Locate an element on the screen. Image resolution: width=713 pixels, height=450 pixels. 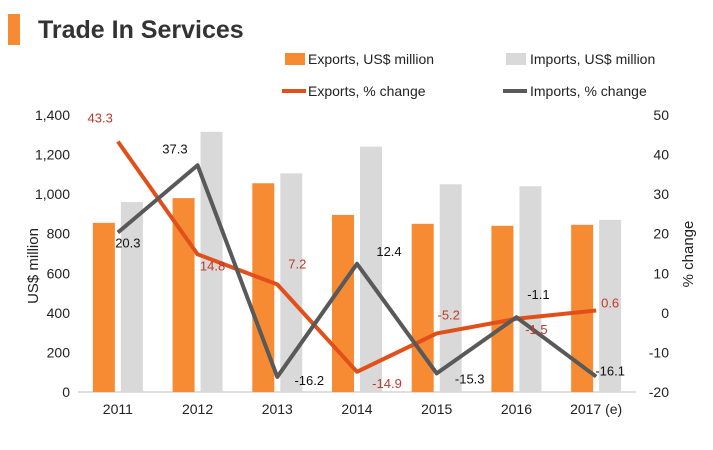
x-tick-label: 2012 is located at coordinates (197, 409).